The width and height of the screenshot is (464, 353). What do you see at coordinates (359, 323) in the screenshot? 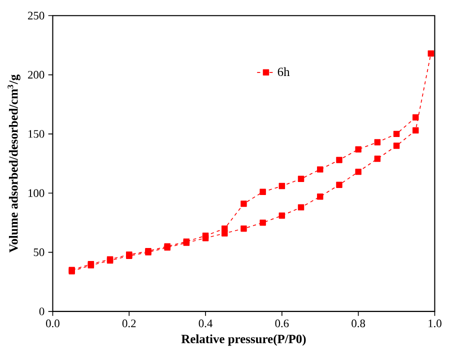
I see `x-tick-label: 0.8` at bounding box center [359, 323].